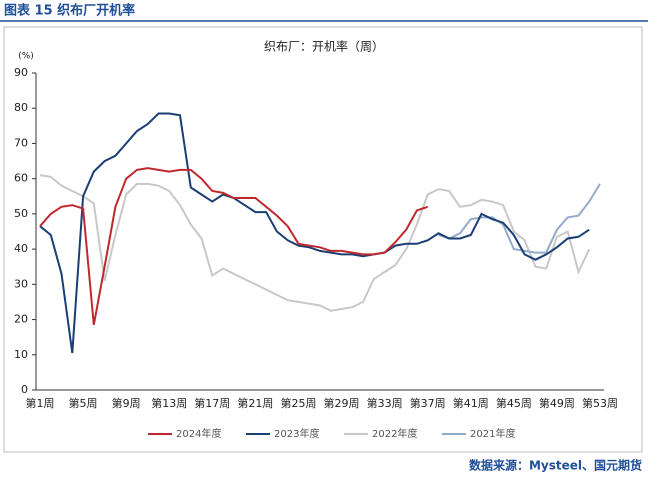  What do you see at coordinates (21, 319) in the screenshot?
I see `y-tick-label: 20` at bounding box center [21, 319].